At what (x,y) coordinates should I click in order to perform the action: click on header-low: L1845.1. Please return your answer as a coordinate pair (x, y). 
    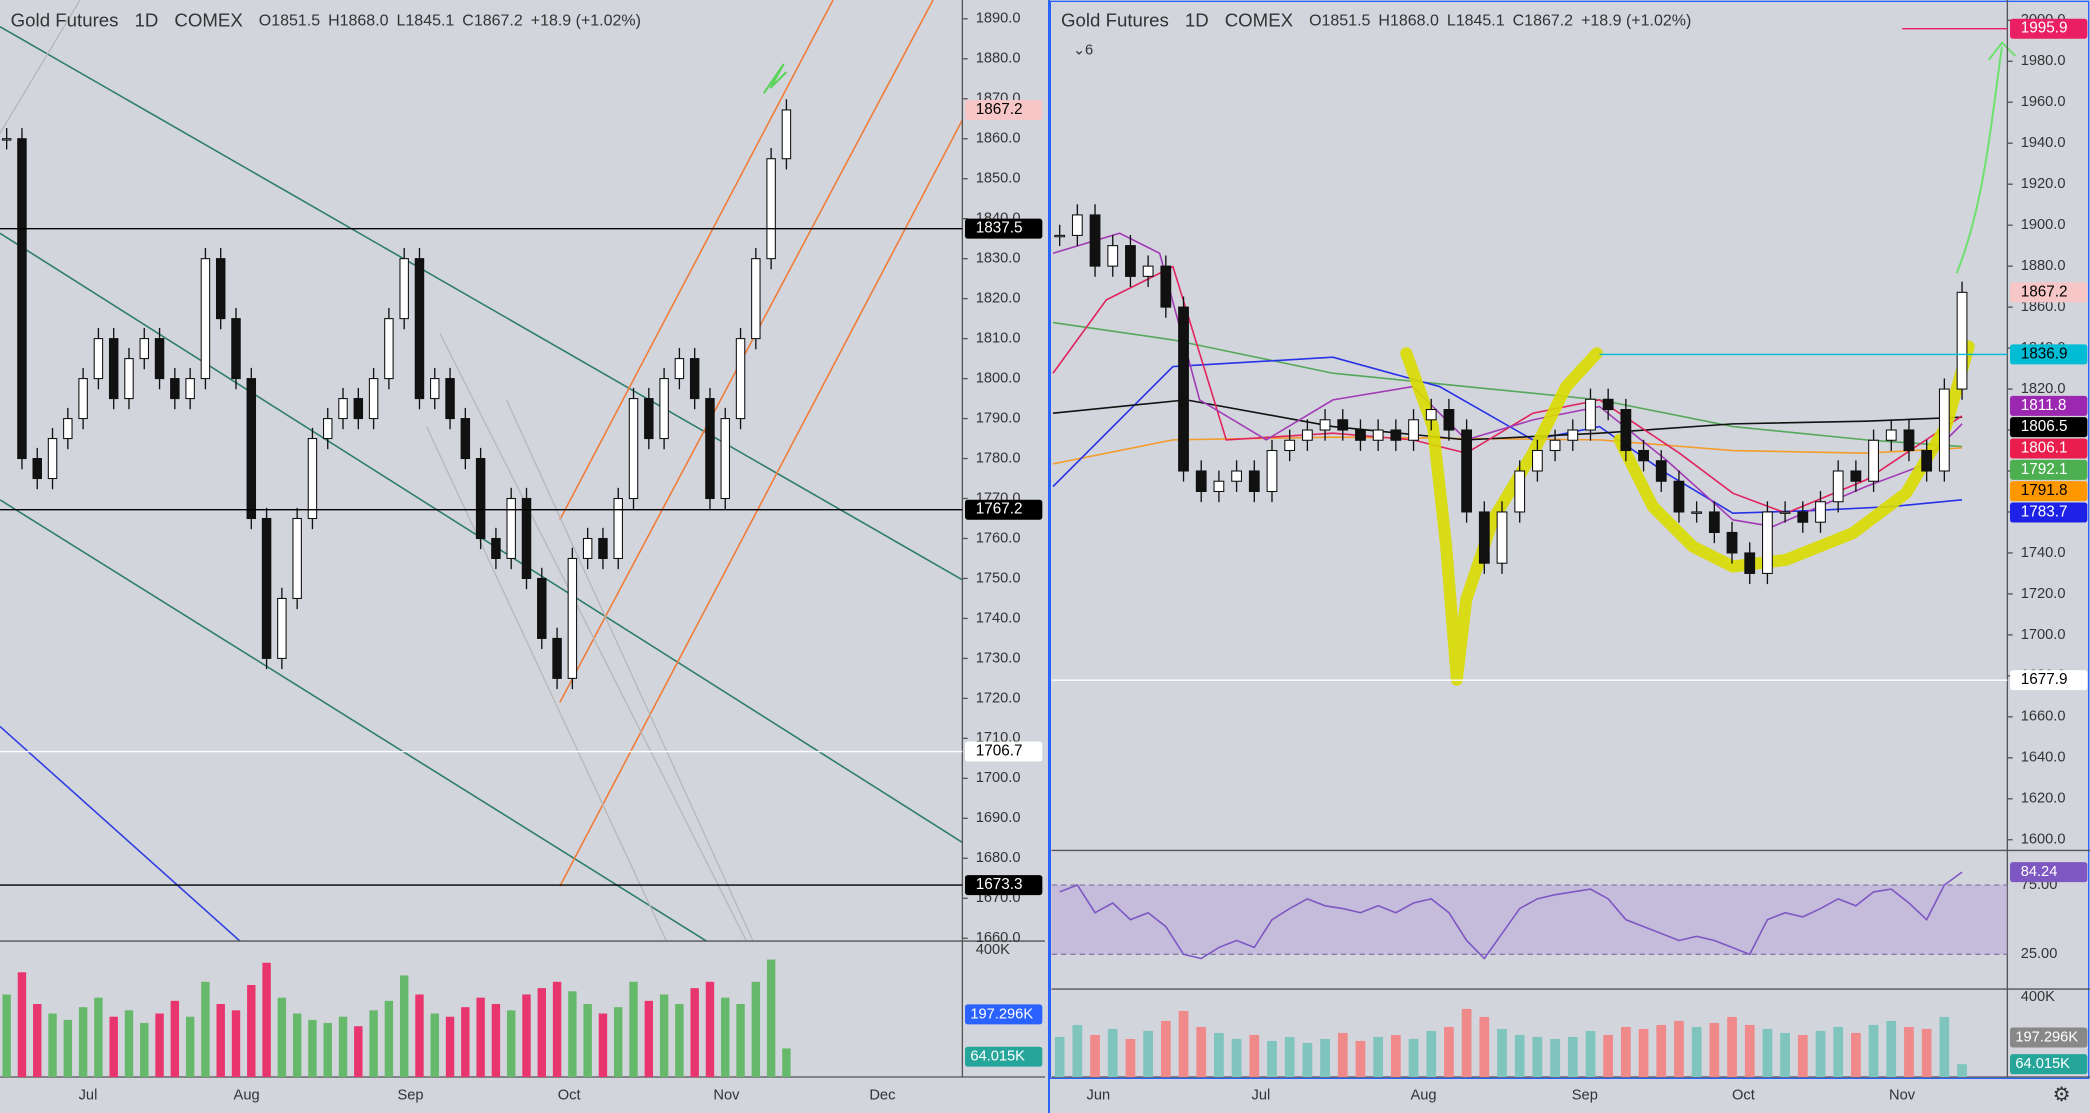
    Looking at the image, I should click on (1476, 21).